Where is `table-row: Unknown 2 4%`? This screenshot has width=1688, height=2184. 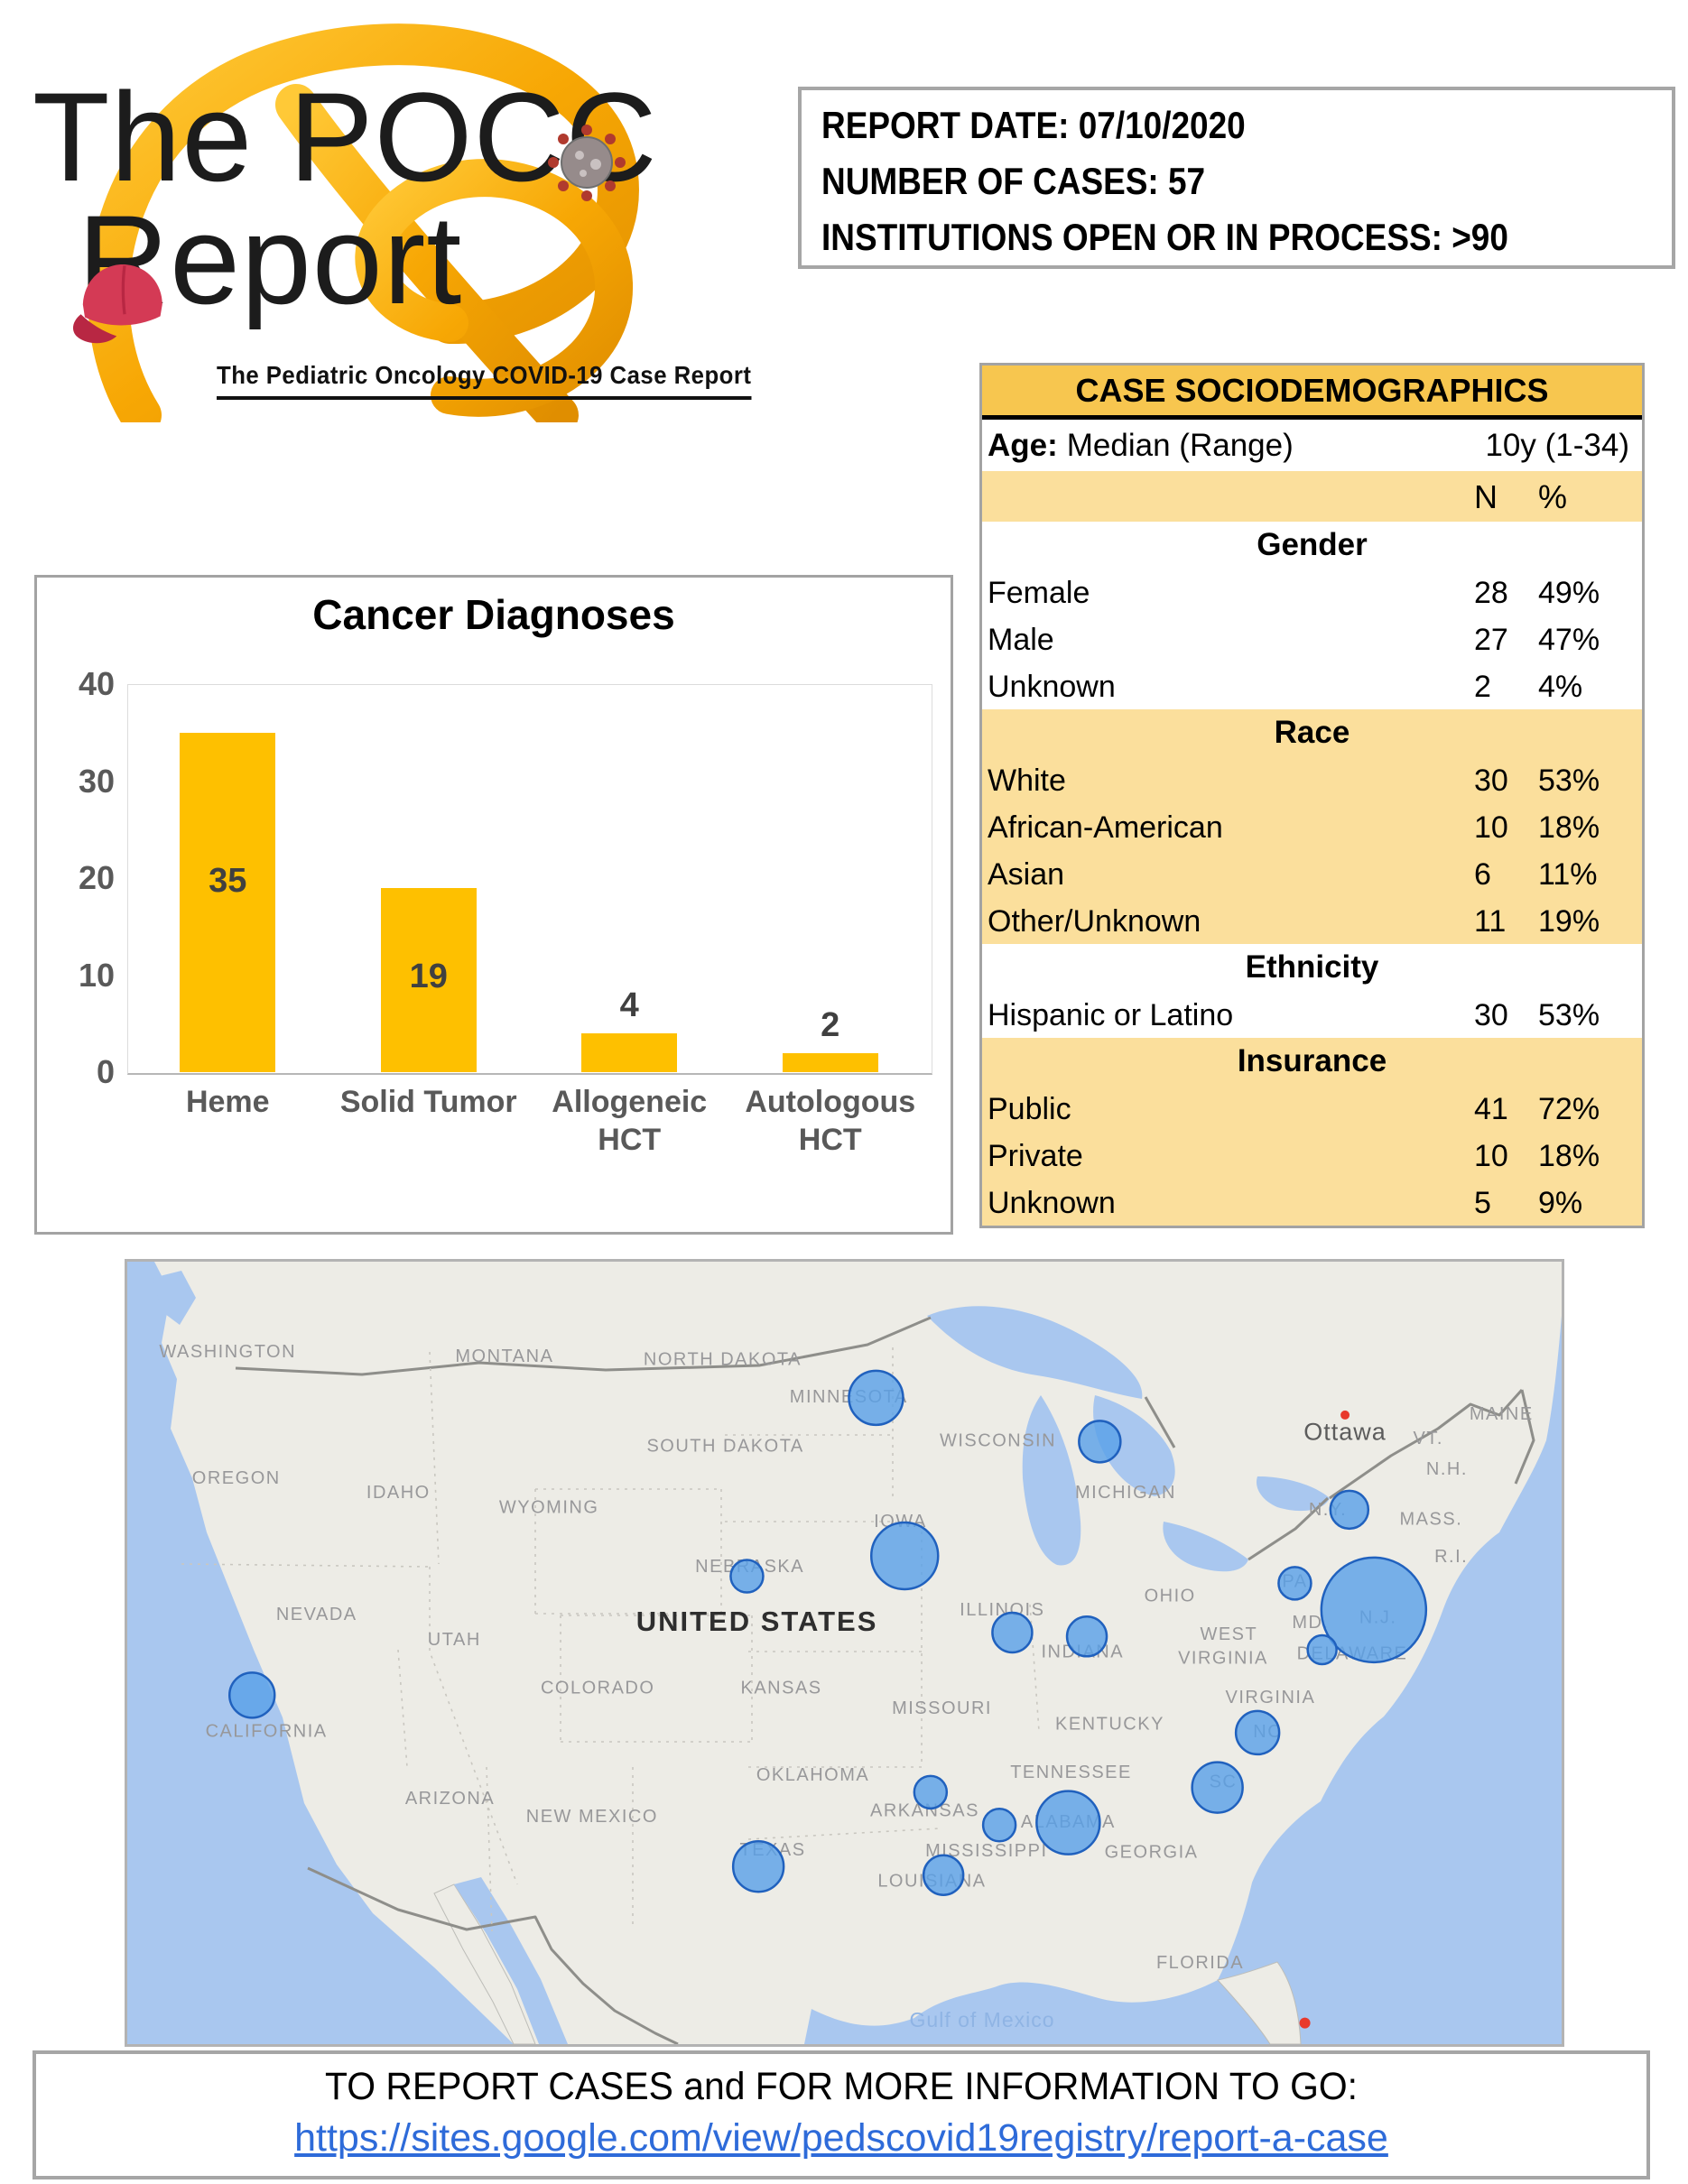
table-row: Unknown 2 4% is located at coordinates (1312, 685).